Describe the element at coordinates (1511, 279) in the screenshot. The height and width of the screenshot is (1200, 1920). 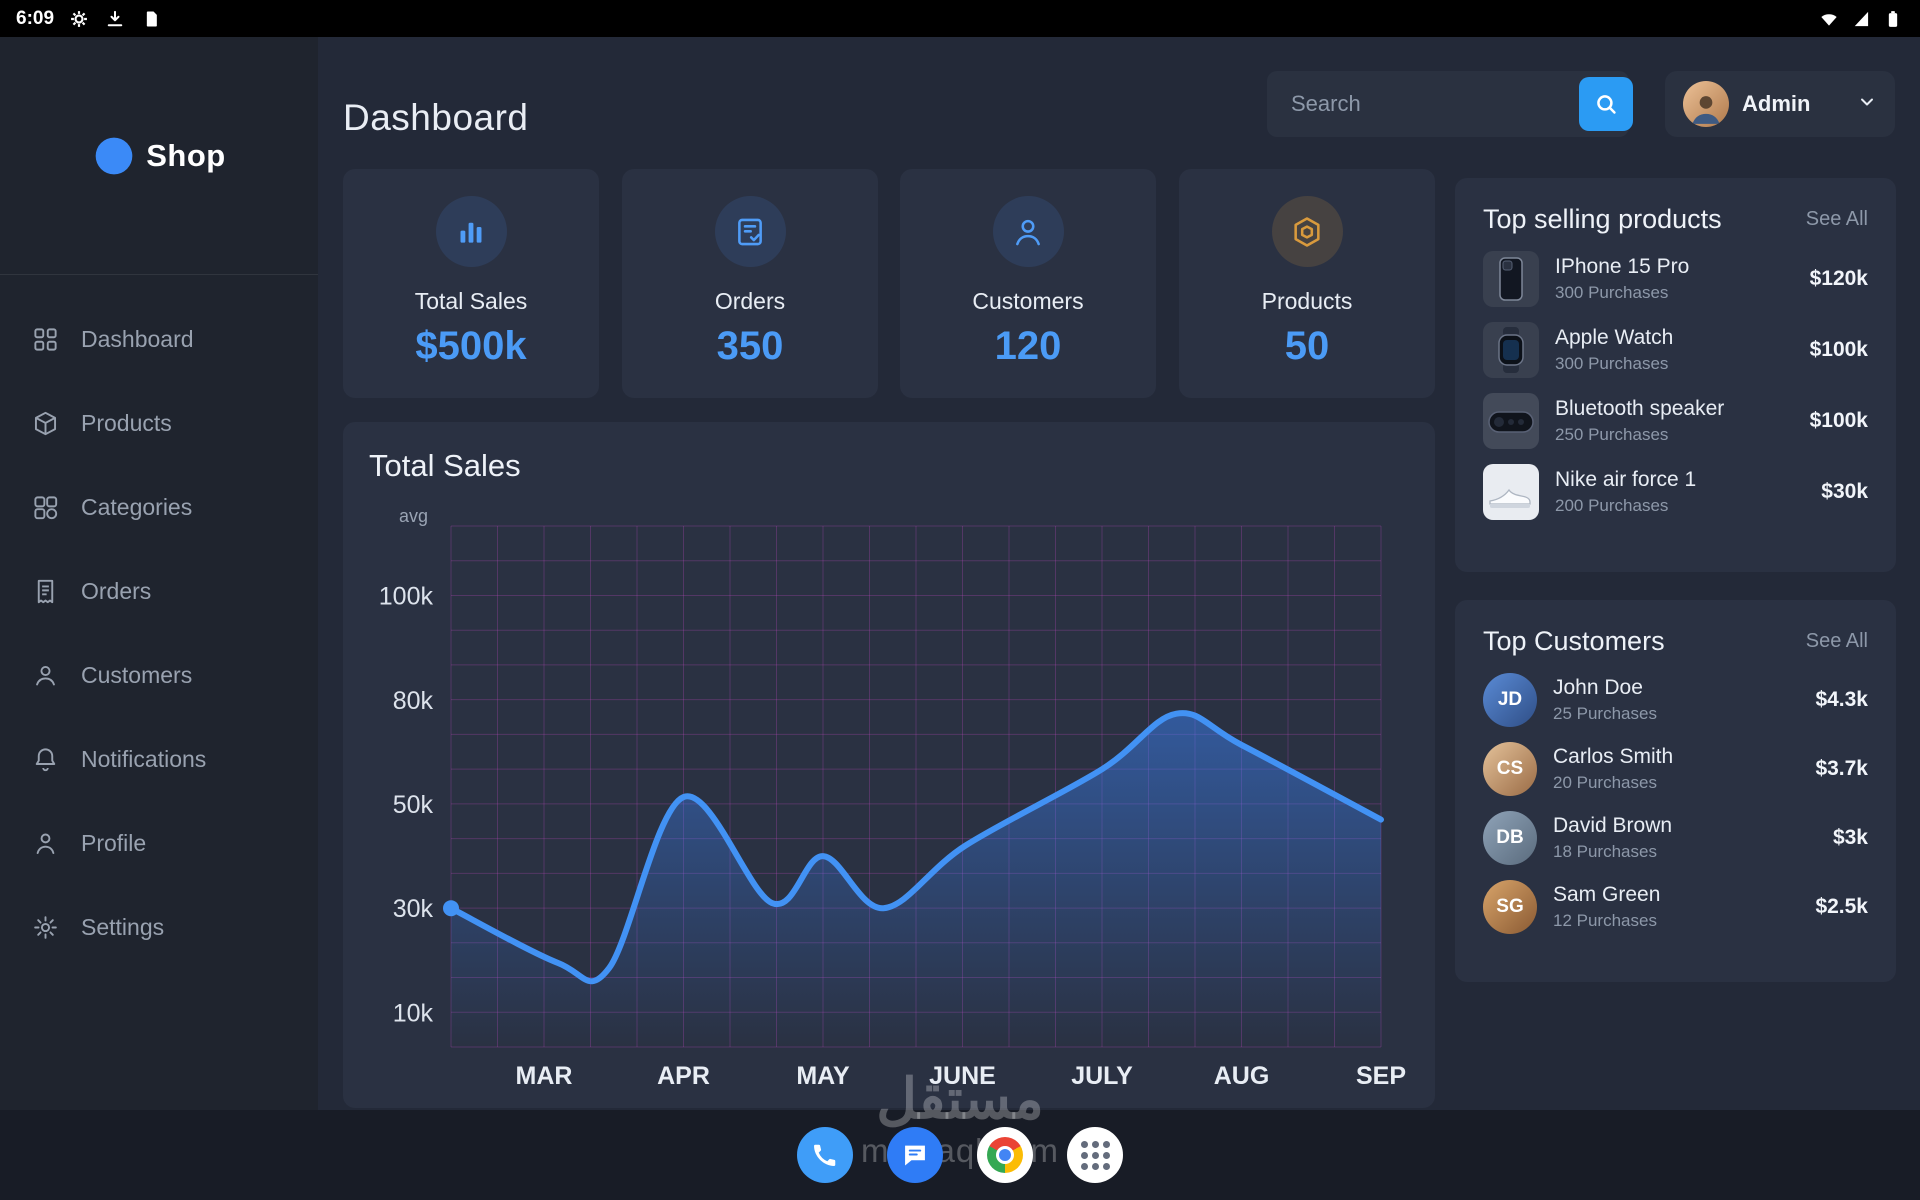
I see `iphone-thumb` at that location.